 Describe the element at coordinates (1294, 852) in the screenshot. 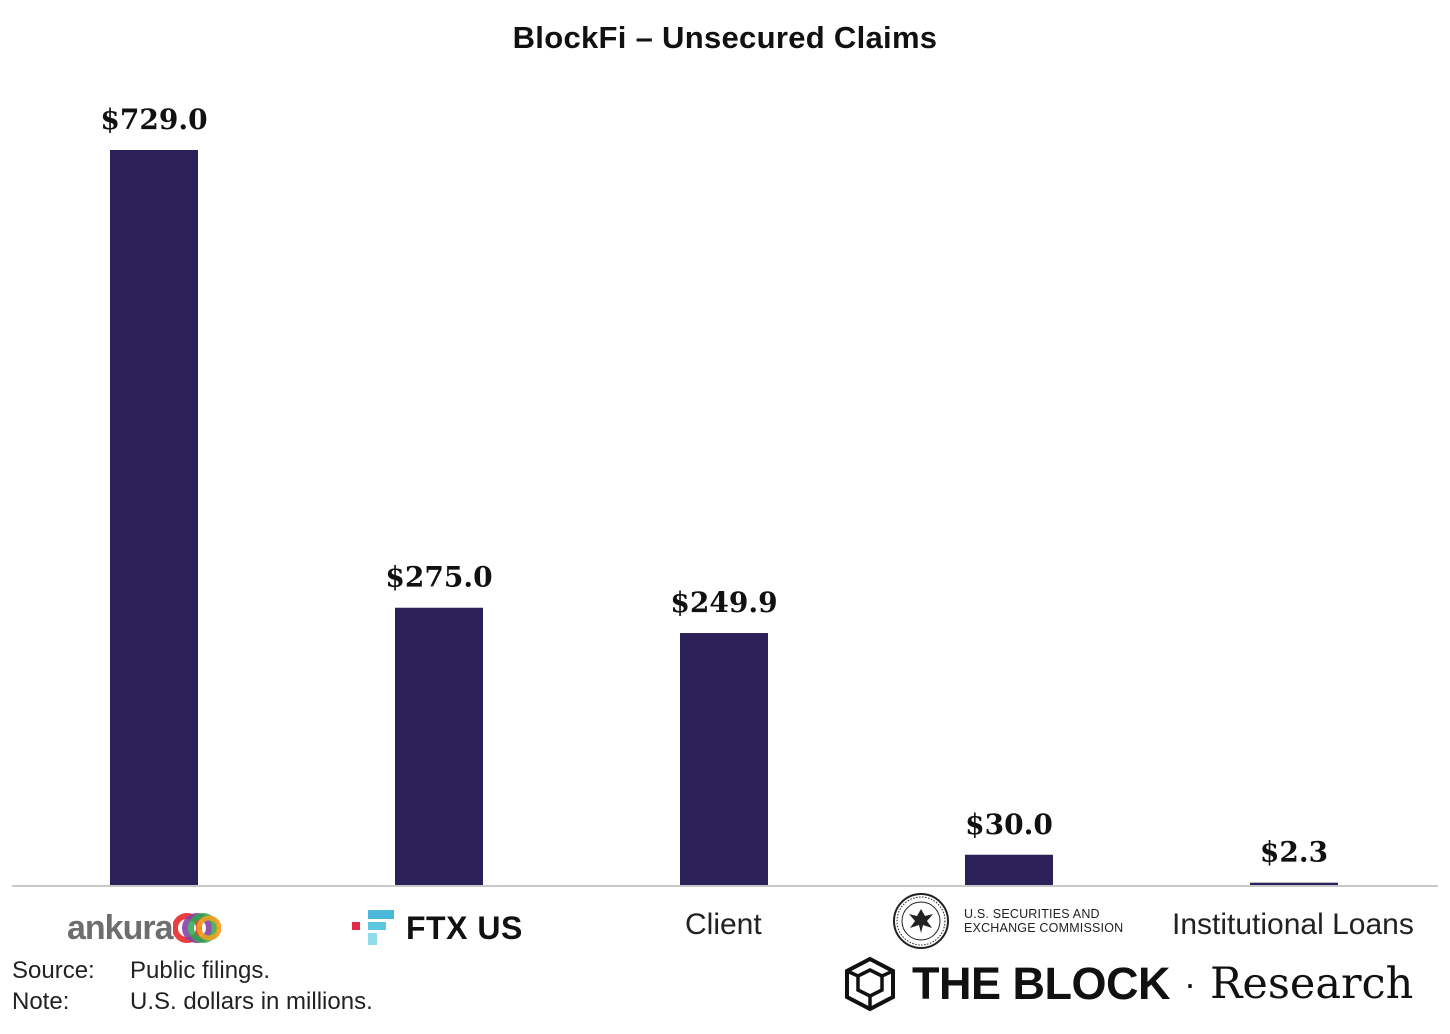

I see `value-label-5: $2.3` at that location.